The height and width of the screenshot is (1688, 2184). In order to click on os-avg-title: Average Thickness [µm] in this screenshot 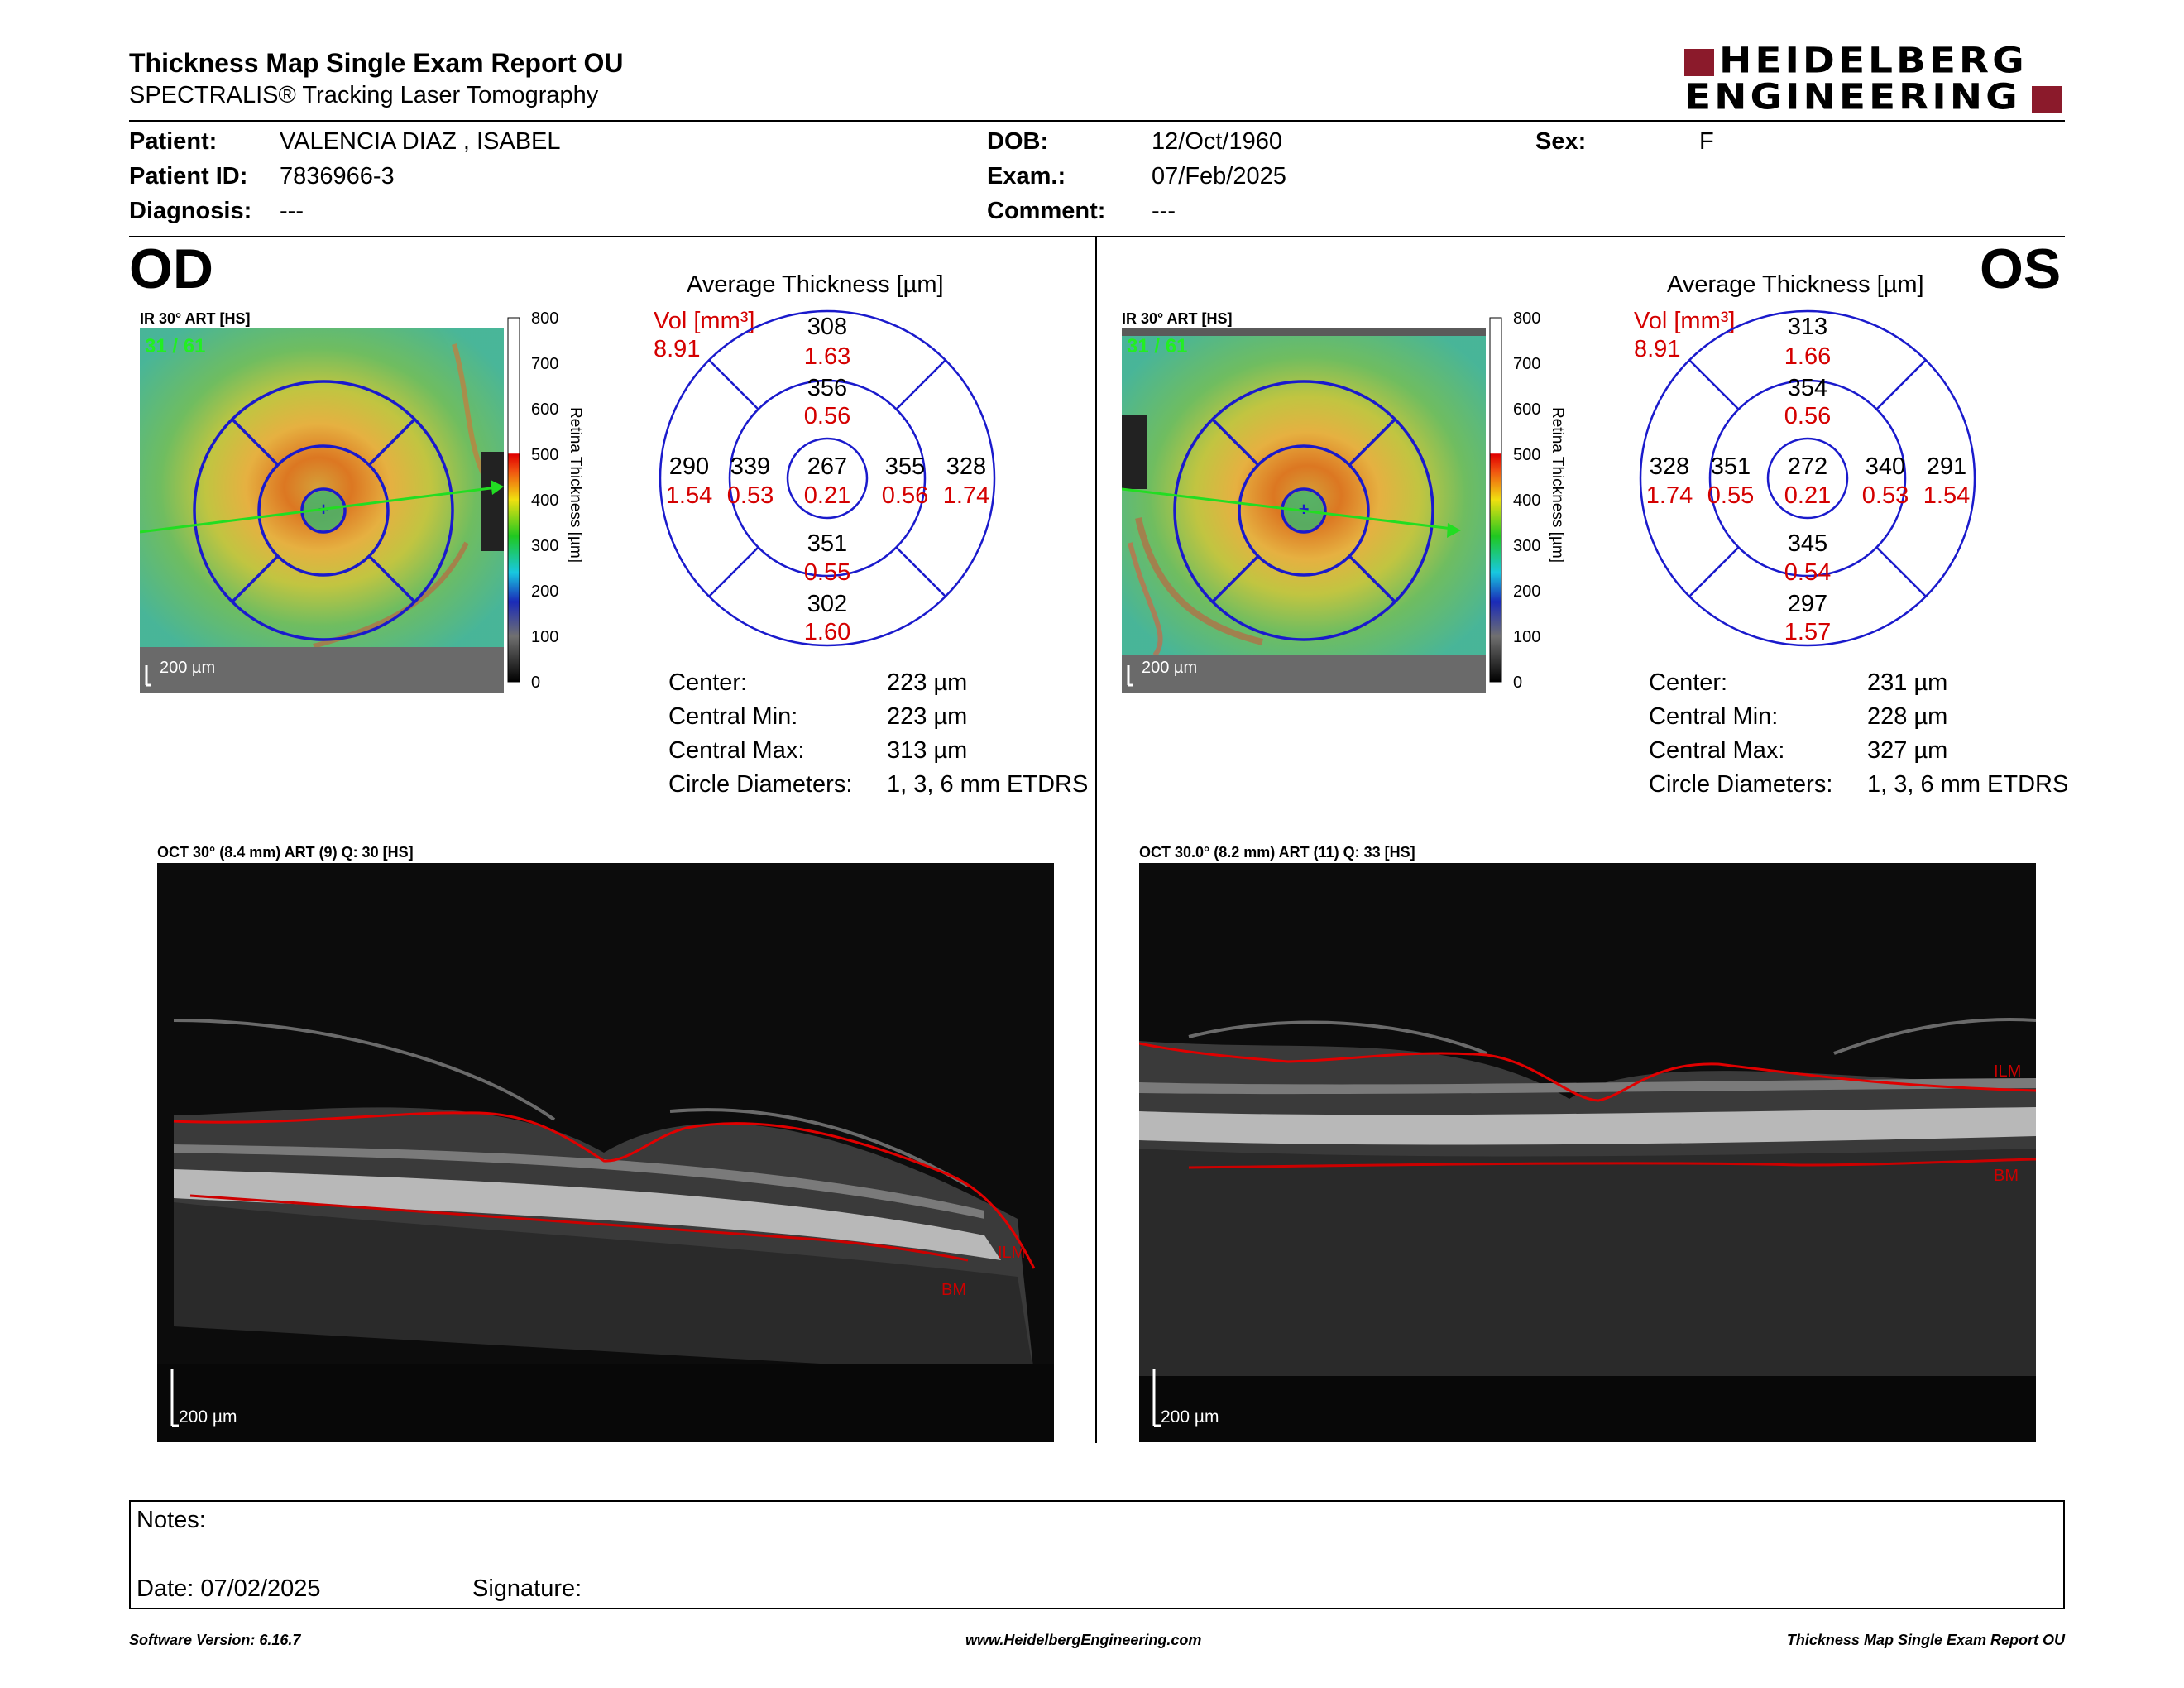, I will do `click(1795, 284)`.